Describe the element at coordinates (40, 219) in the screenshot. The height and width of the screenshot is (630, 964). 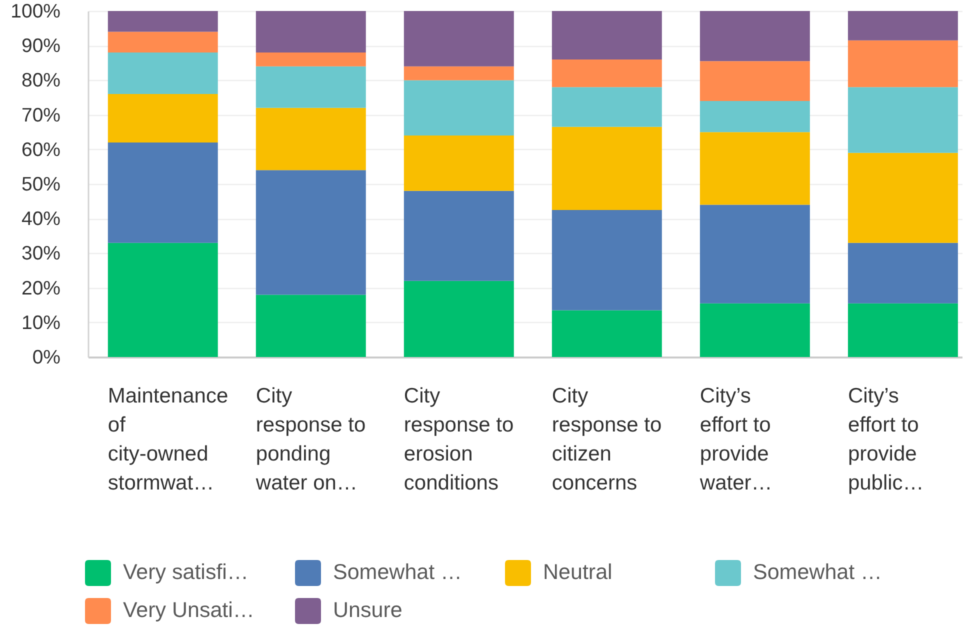
I see `y-tick-label: 40%` at that location.